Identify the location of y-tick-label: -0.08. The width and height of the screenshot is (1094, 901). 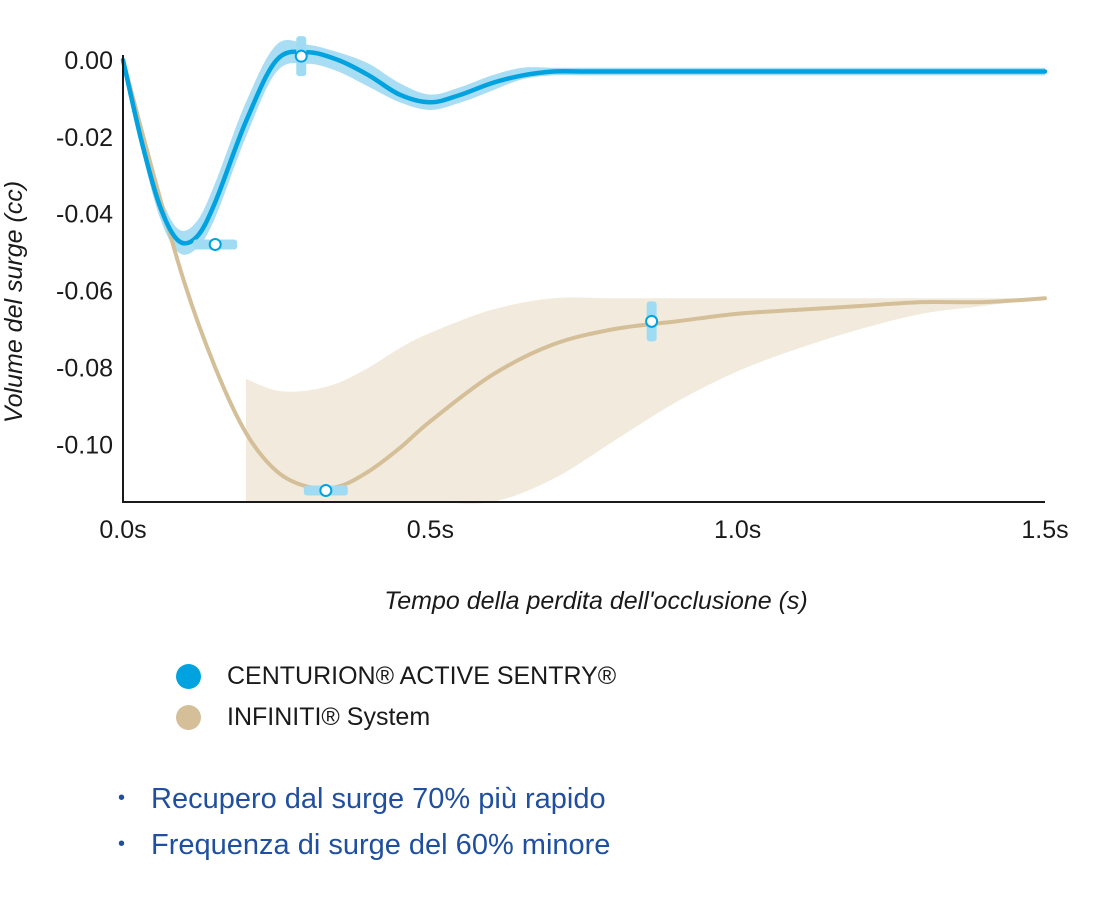
(84, 368).